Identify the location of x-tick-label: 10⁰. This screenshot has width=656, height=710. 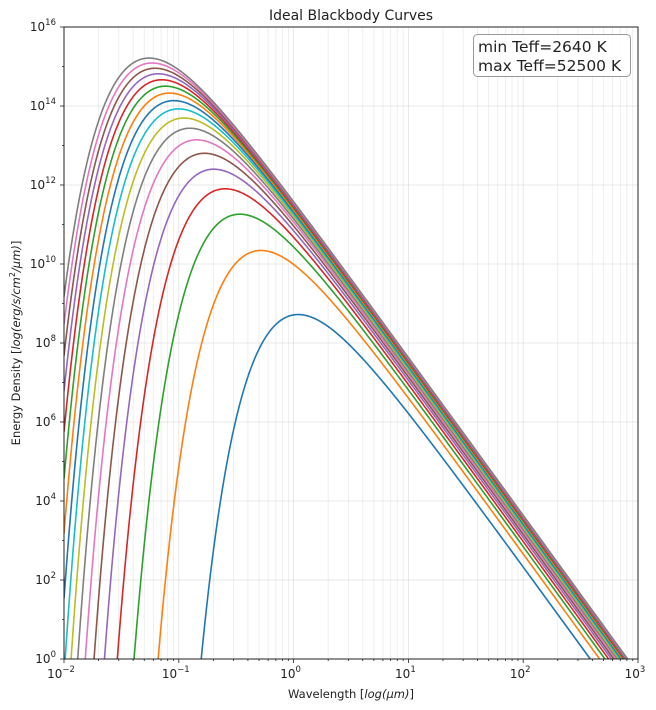
(290, 673).